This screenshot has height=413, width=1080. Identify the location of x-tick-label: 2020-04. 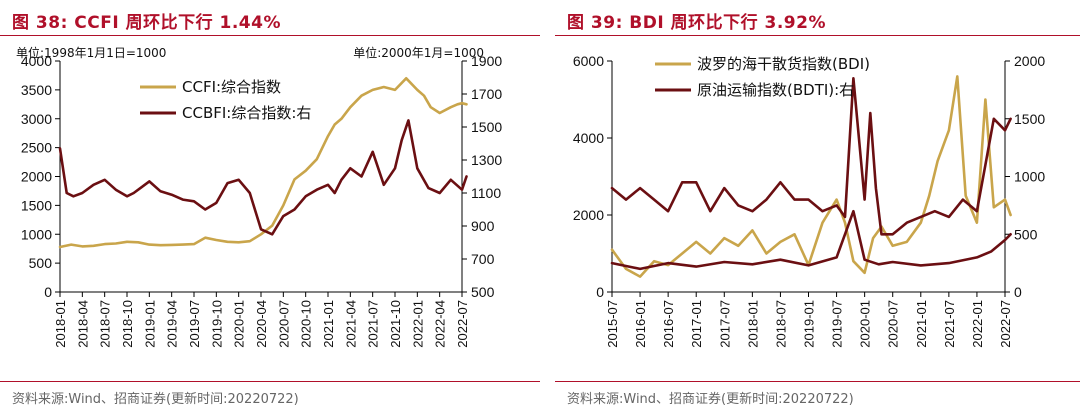
(261, 324).